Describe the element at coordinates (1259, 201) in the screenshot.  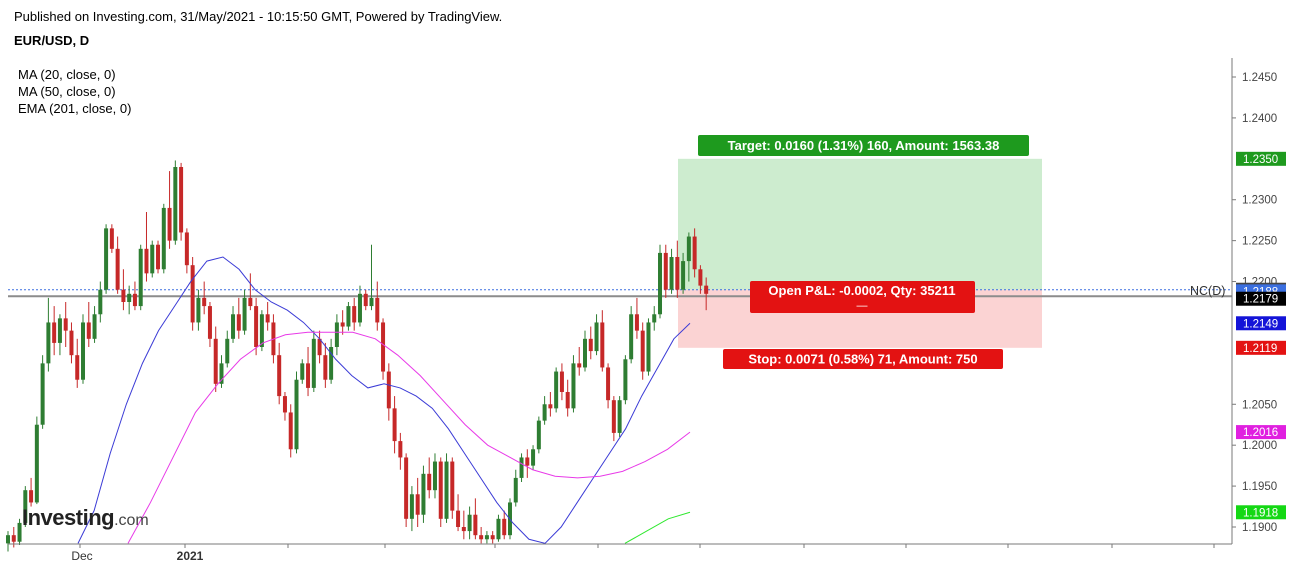
I see `y-tick-label: 1.2300` at that location.